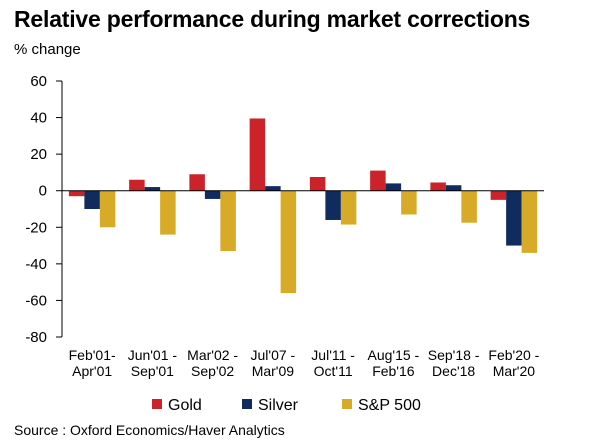 Image resolution: width=594 pixels, height=447 pixels. What do you see at coordinates (36, 227) in the screenshot?
I see `y-tick-label: -20` at bounding box center [36, 227].